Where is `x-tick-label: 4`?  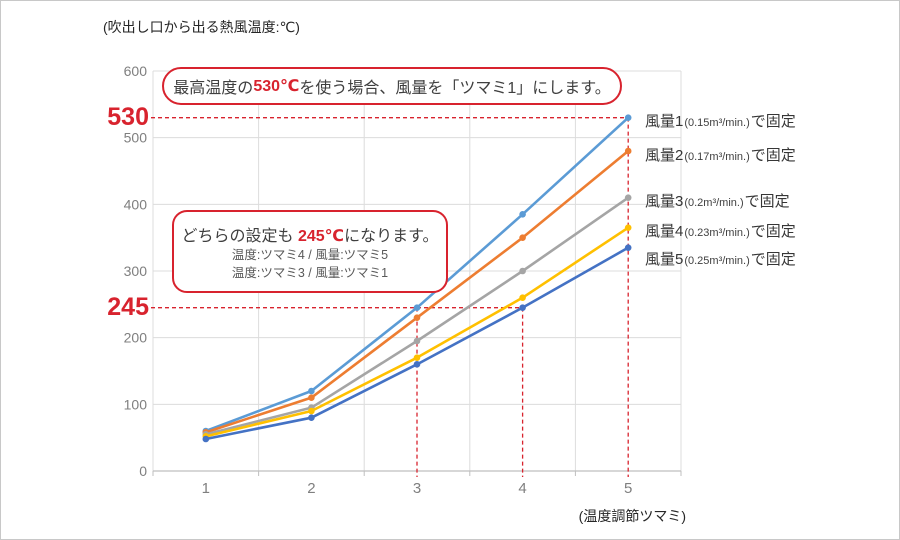 x-tick-label: 4 is located at coordinates (522, 488).